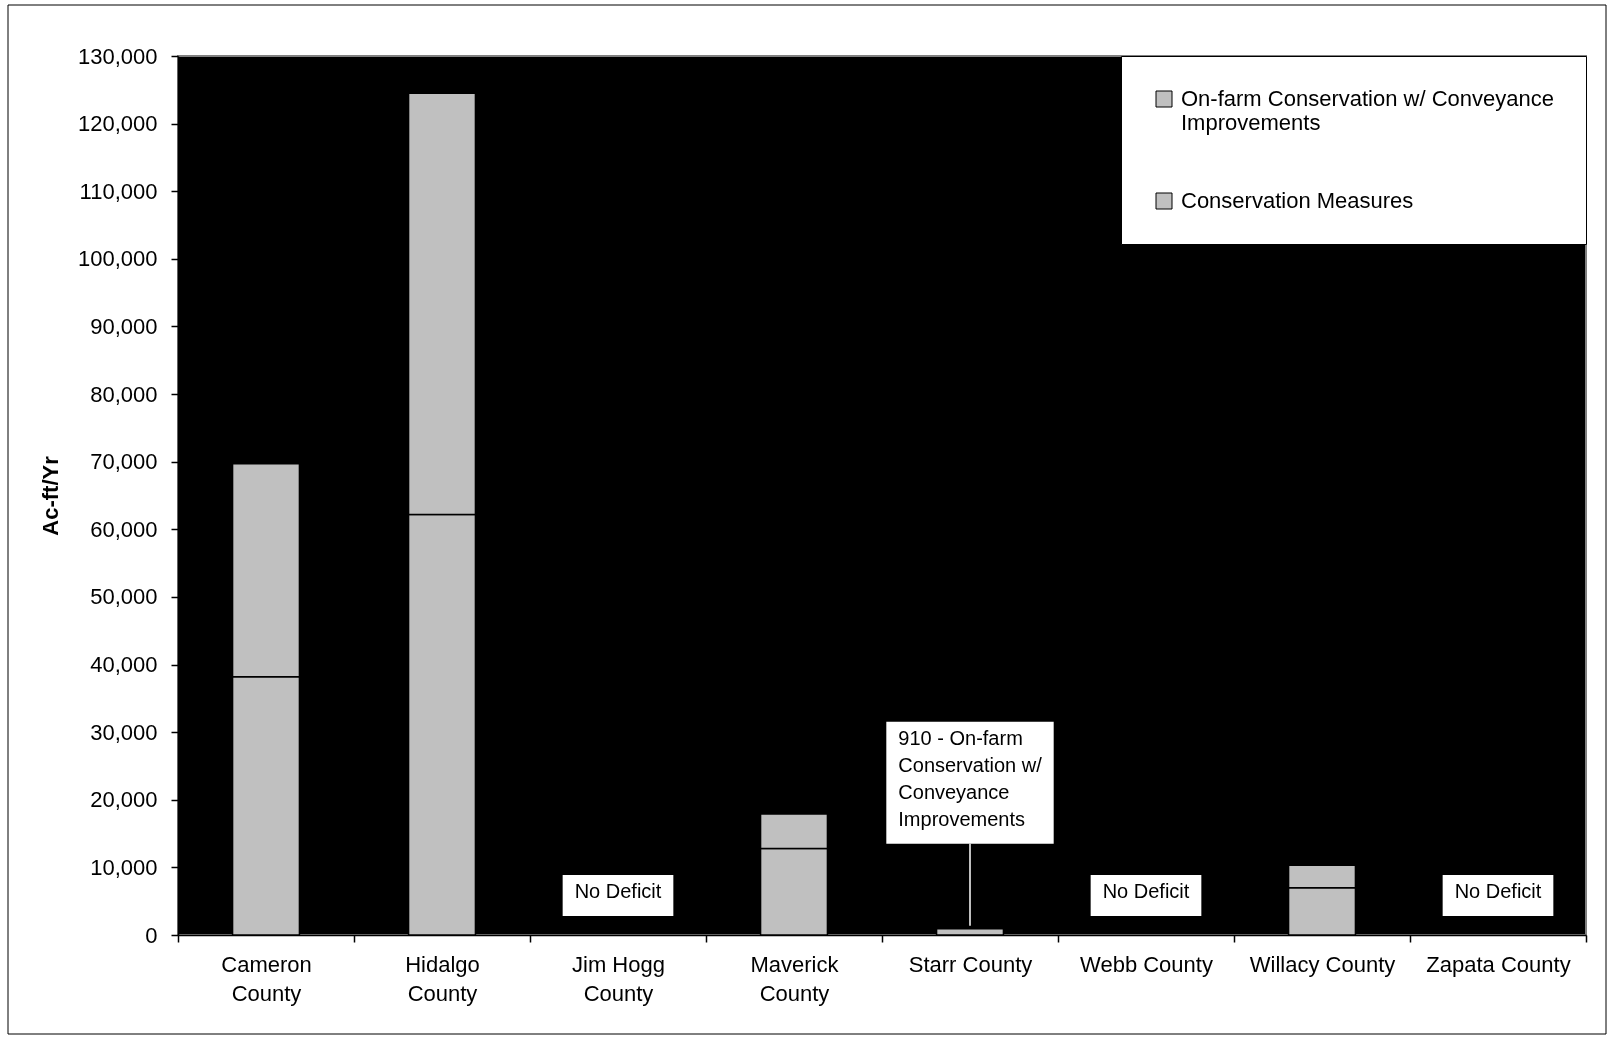 The height and width of the screenshot is (1038, 1613). I want to click on y-axis-title: Ac-ft/Yr, so click(50, 495).